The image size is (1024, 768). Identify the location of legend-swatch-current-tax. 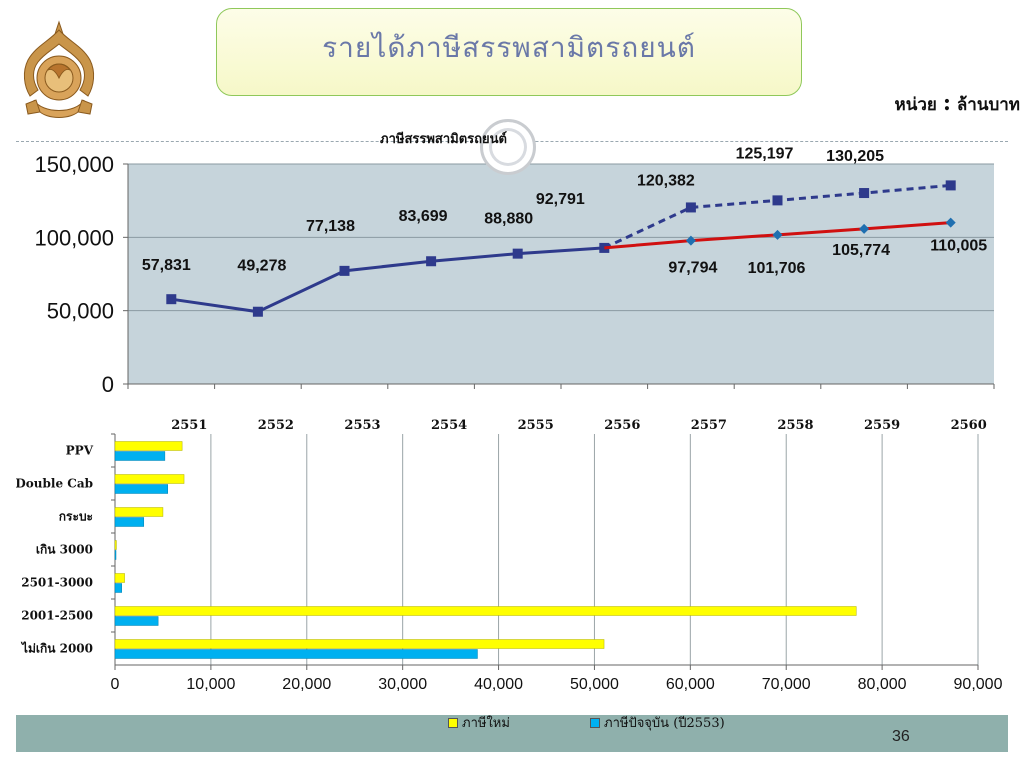
(595, 722).